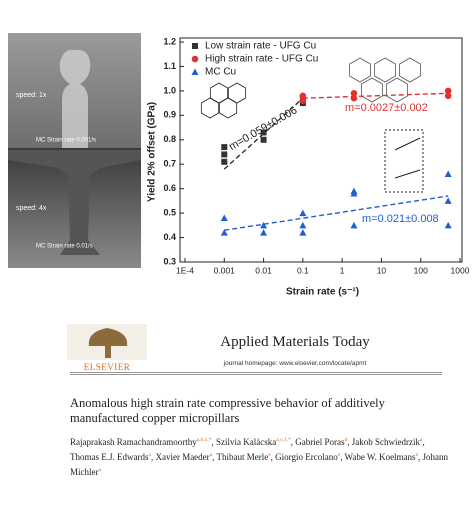 The height and width of the screenshot is (518, 474). Describe the element at coordinates (169, 164) in the screenshot. I see `y-tick-label: 0.7` at that location.